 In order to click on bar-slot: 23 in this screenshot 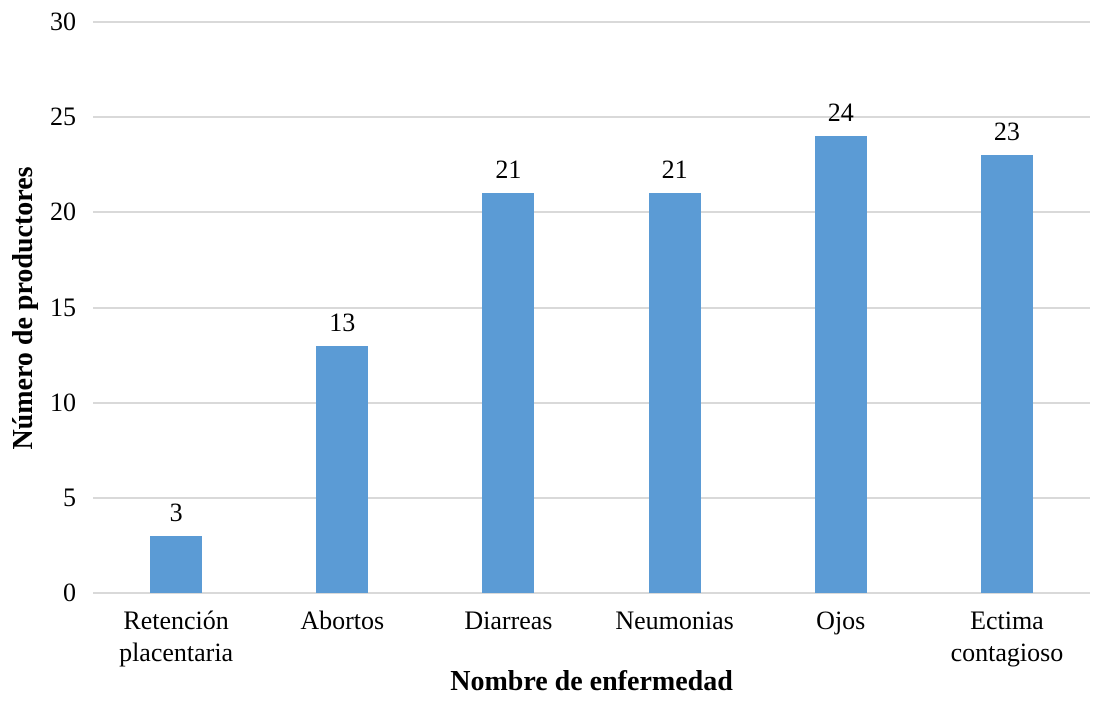, I will do `click(1007, 307)`.